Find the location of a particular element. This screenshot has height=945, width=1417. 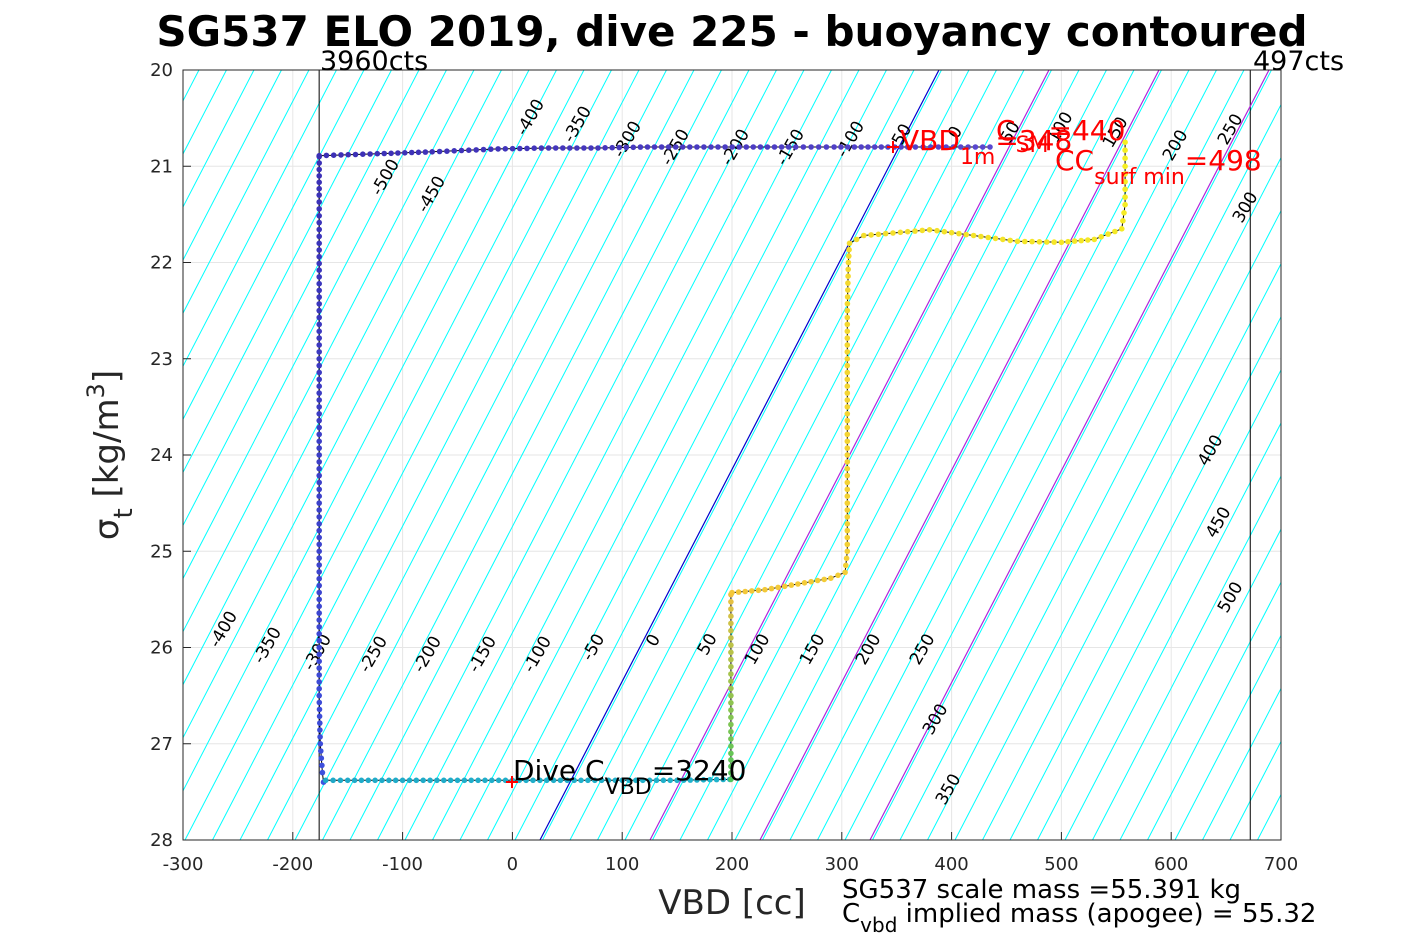

dive-c-vbd-annotation: Dive CVBD=3240 is located at coordinates (629, 777).